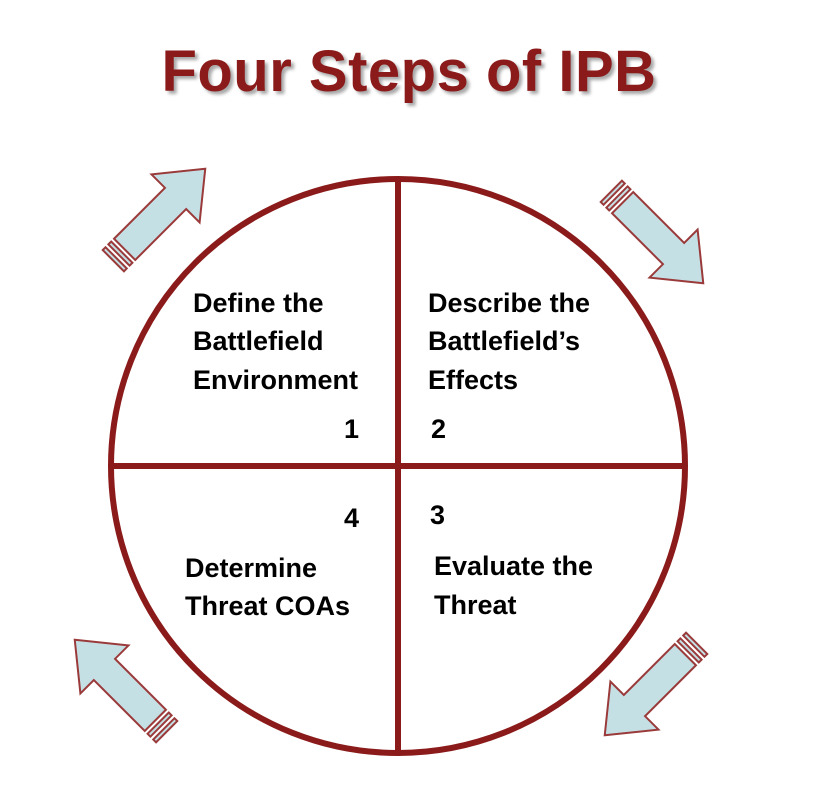 The width and height of the screenshot is (818, 792). What do you see at coordinates (275, 380) in the screenshot?
I see `quadrant-1-line-3: Environment` at bounding box center [275, 380].